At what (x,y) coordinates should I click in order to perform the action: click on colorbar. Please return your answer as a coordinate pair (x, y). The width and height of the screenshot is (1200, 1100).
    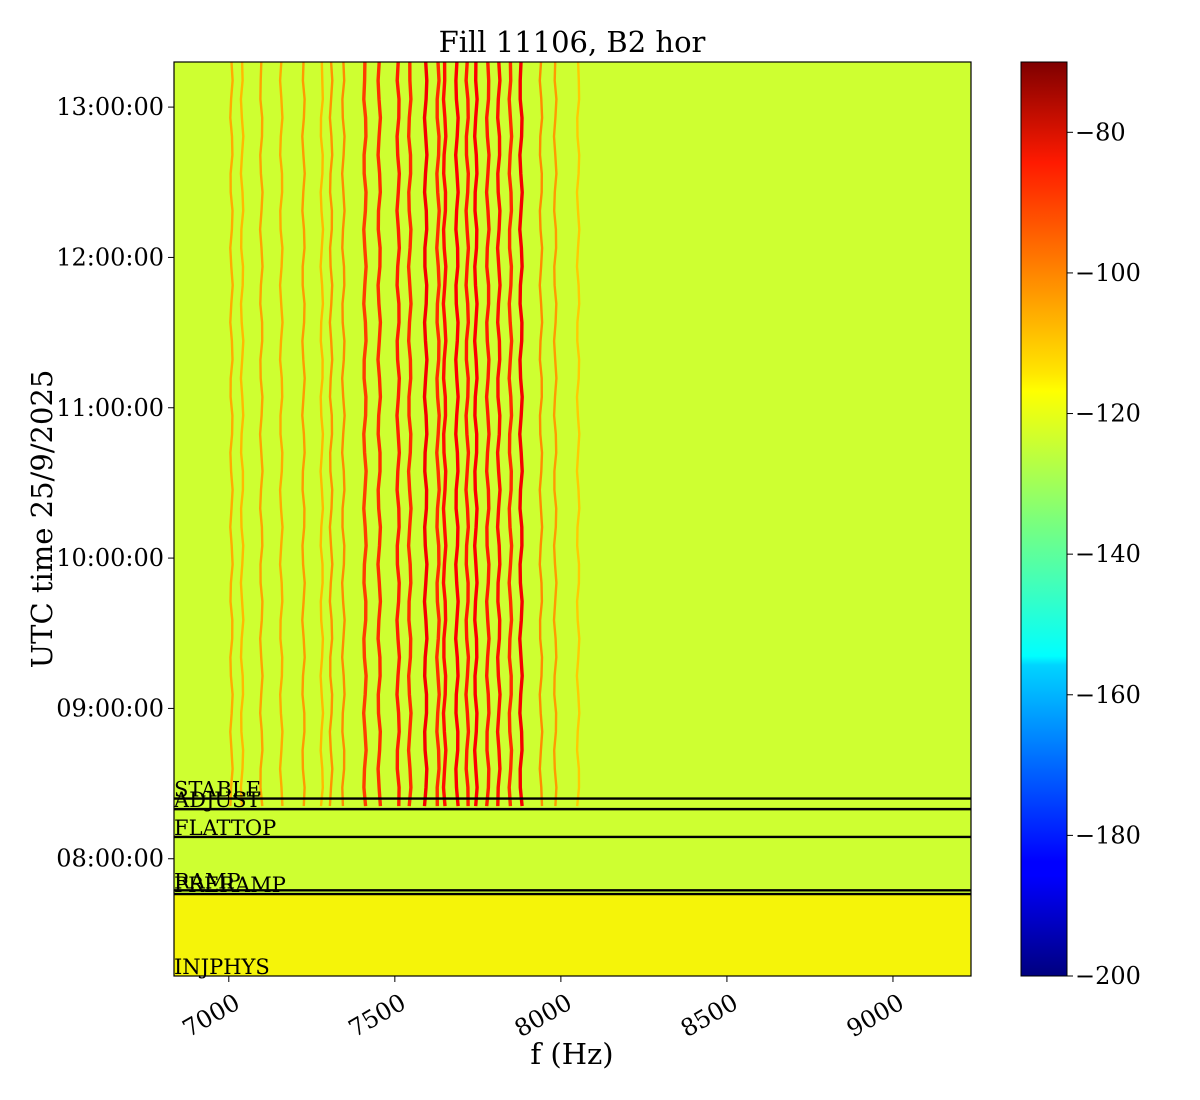
    Looking at the image, I should click on (1044, 519).